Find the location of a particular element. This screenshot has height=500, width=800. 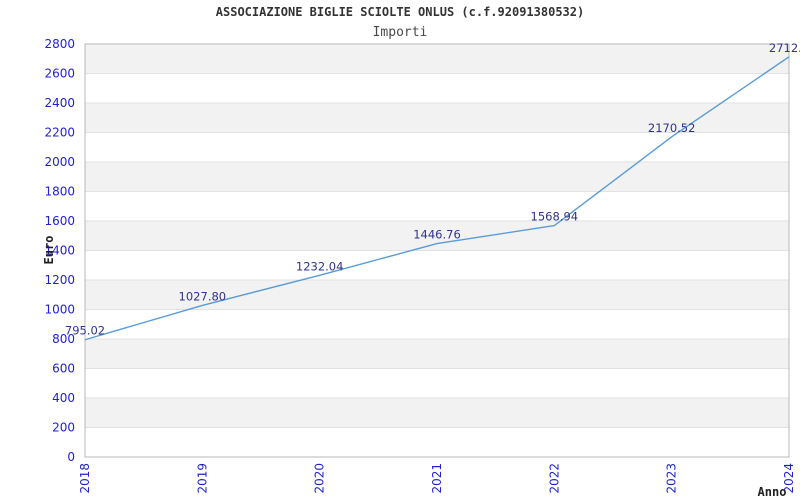

y-axis-title: Euro is located at coordinates (49, 250).